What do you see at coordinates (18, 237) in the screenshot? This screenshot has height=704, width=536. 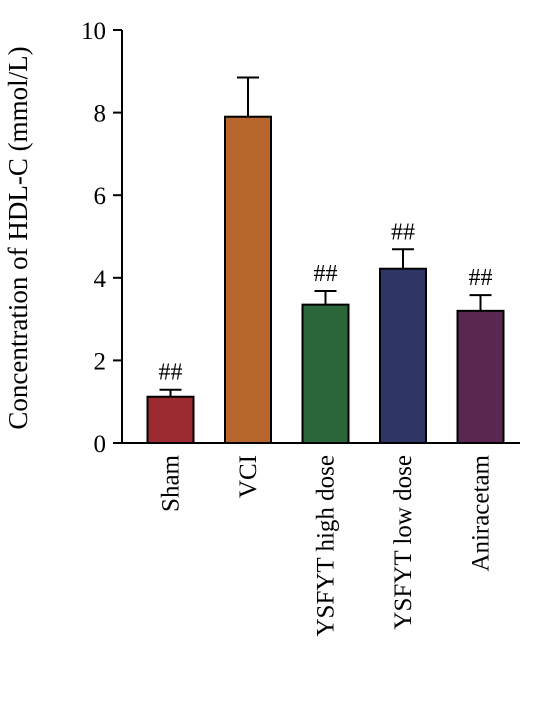 I see `y-axis-label: Concentration of HDL-C (mmol/L)` at bounding box center [18, 237].